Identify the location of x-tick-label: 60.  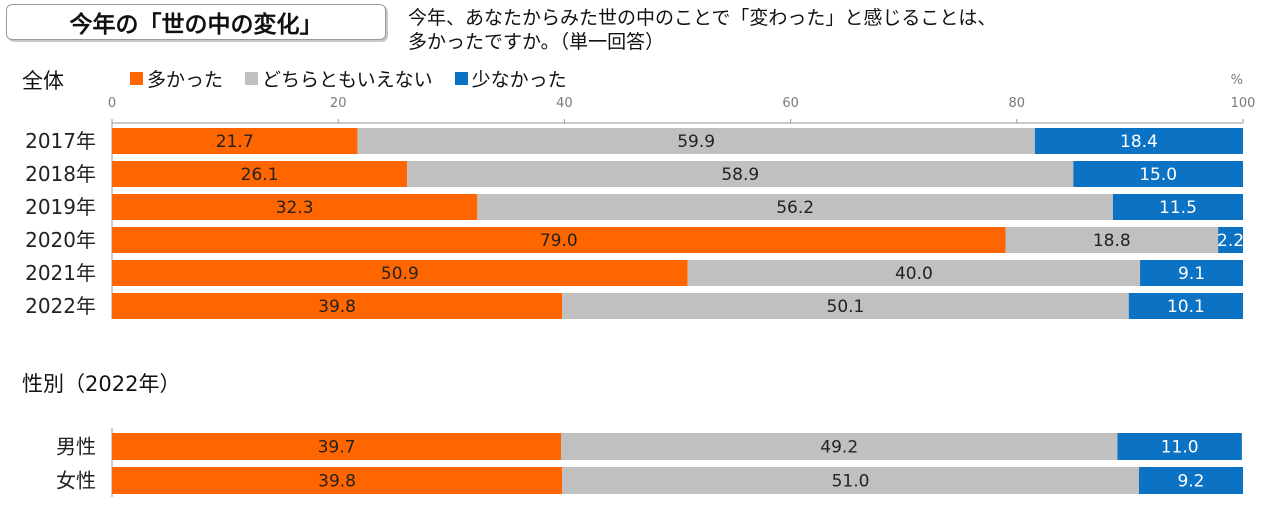
(790, 103).